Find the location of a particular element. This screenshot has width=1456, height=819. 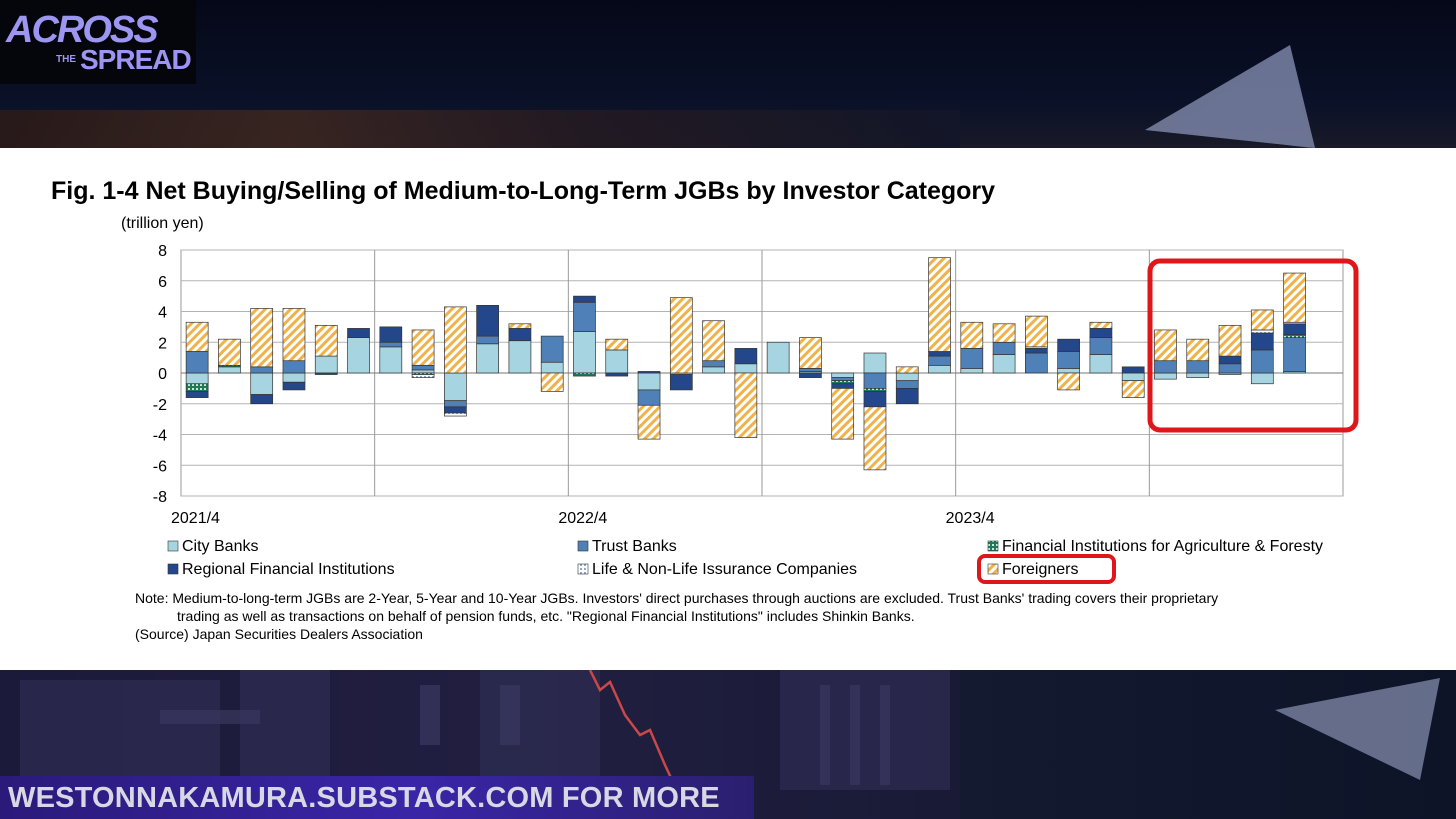

legend-swatch-city-banks is located at coordinates (173, 546).